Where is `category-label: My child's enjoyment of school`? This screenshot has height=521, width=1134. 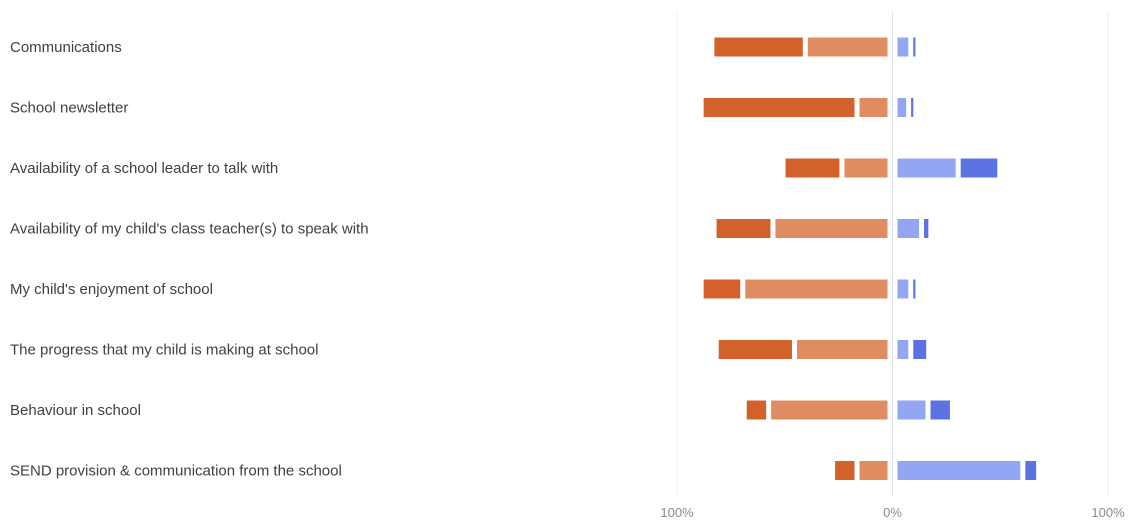 category-label: My child's enjoyment of school is located at coordinates (111, 289).